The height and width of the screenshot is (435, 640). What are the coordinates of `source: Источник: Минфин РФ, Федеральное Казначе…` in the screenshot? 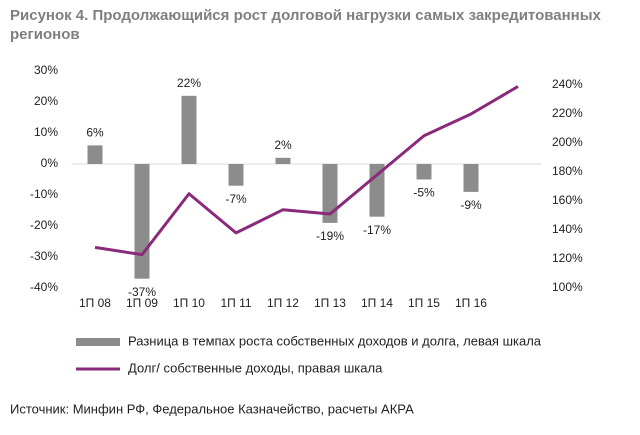 It's located at (212, 408).